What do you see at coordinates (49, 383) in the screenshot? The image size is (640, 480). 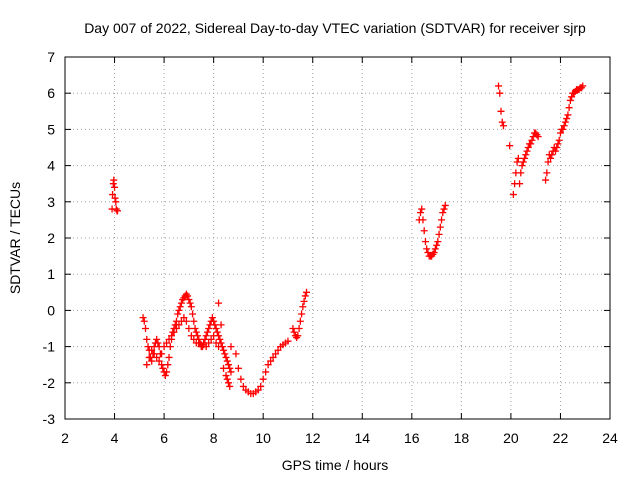 I see `y-tick-label: -2` at bounding box center [49, 383].